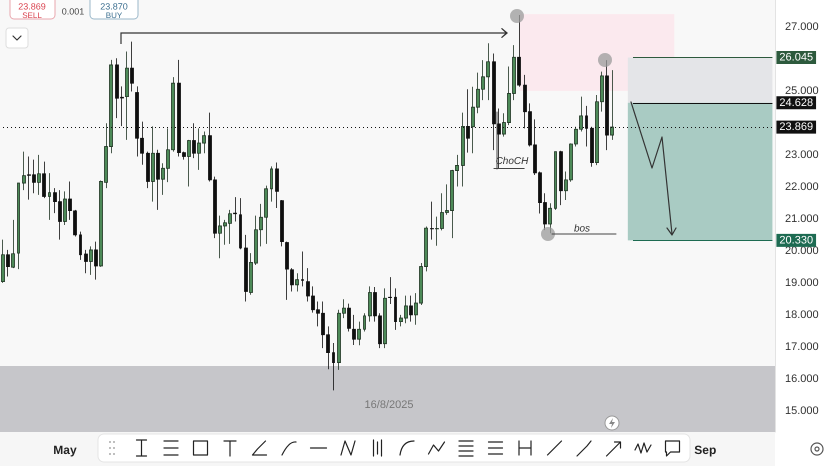 This screenshot has height=466, width=829. What do you see at coordinates (802, 154) in the screenshot?
I see `y-tick-label: 23.000` at bounding box center [802, 154].